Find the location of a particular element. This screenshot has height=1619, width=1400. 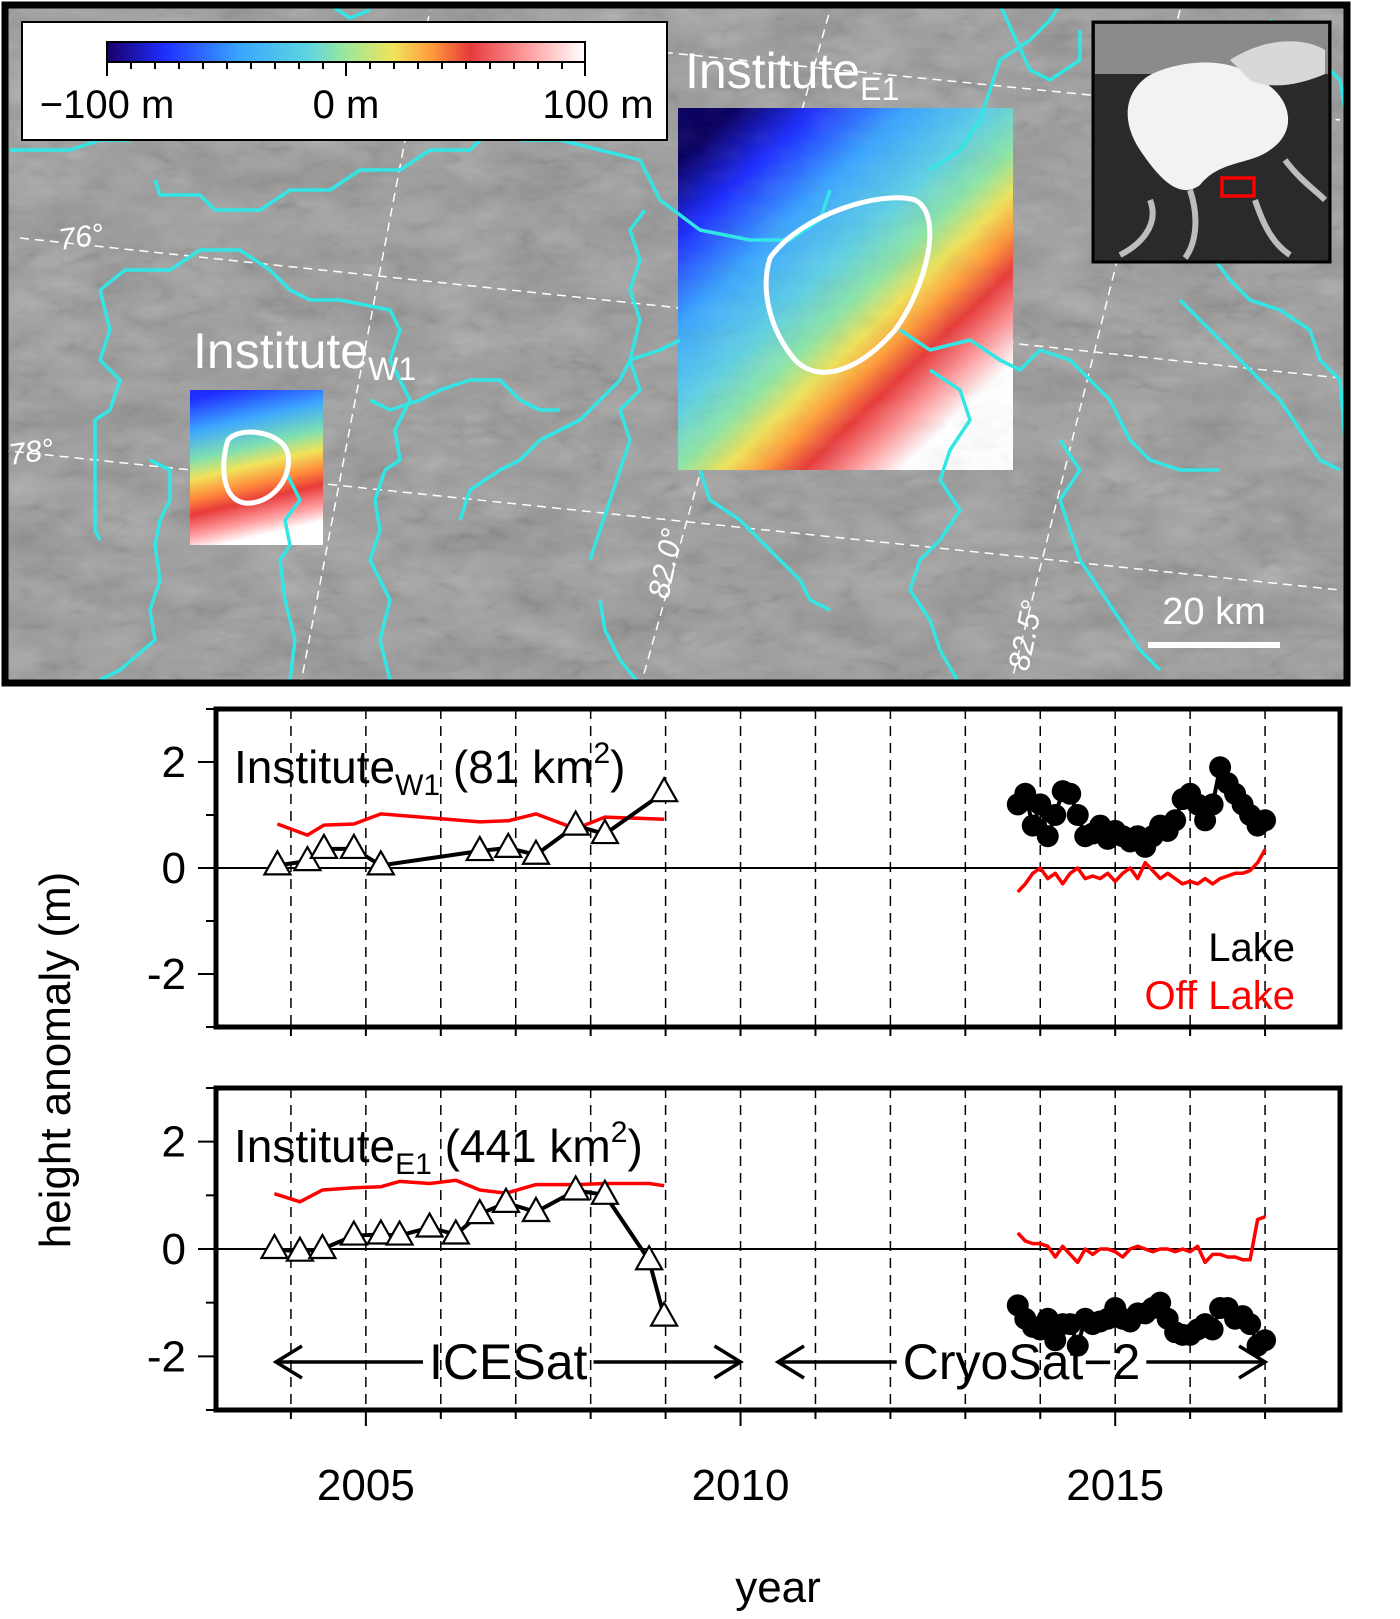

anomaly-patch is located at coordinates (256, 467).